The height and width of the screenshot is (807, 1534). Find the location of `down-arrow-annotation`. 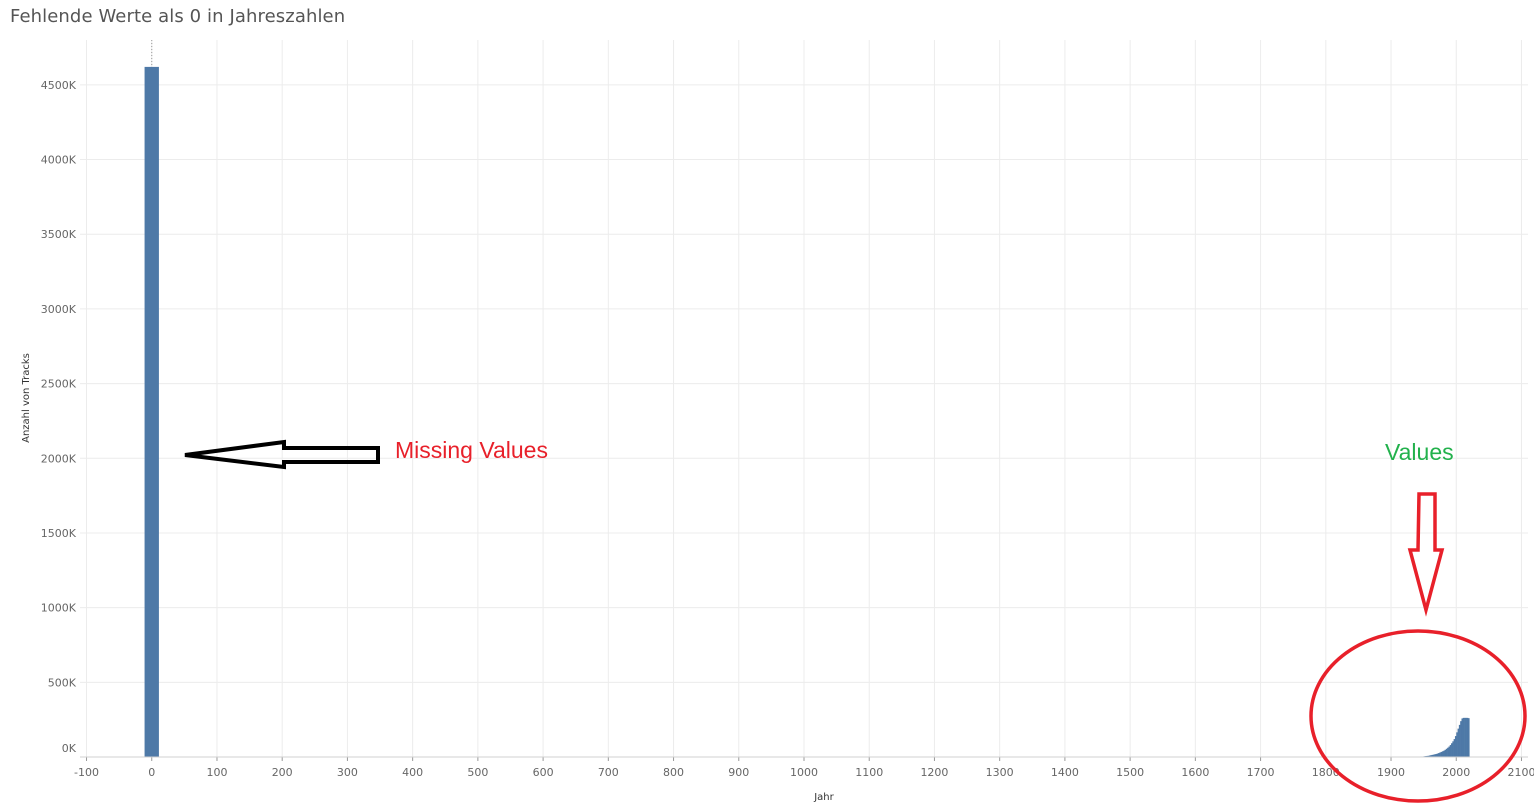

down-arrow-annotation is located at coordinates (1426, 554).